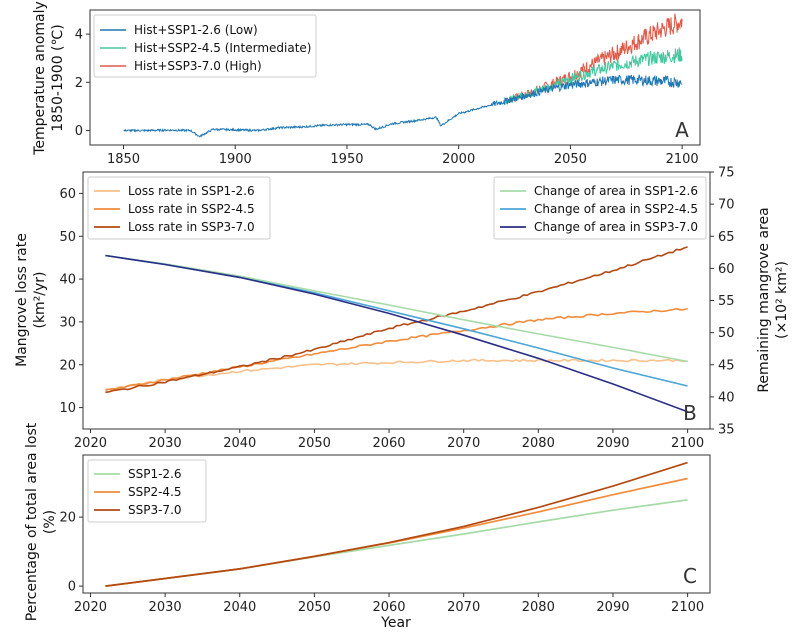 This screenshot has width=800, height=640. Describe the element at coordinates (726, 397) in the screenshot. I see `panel-b-y-right-tick-label: 40` at that location.